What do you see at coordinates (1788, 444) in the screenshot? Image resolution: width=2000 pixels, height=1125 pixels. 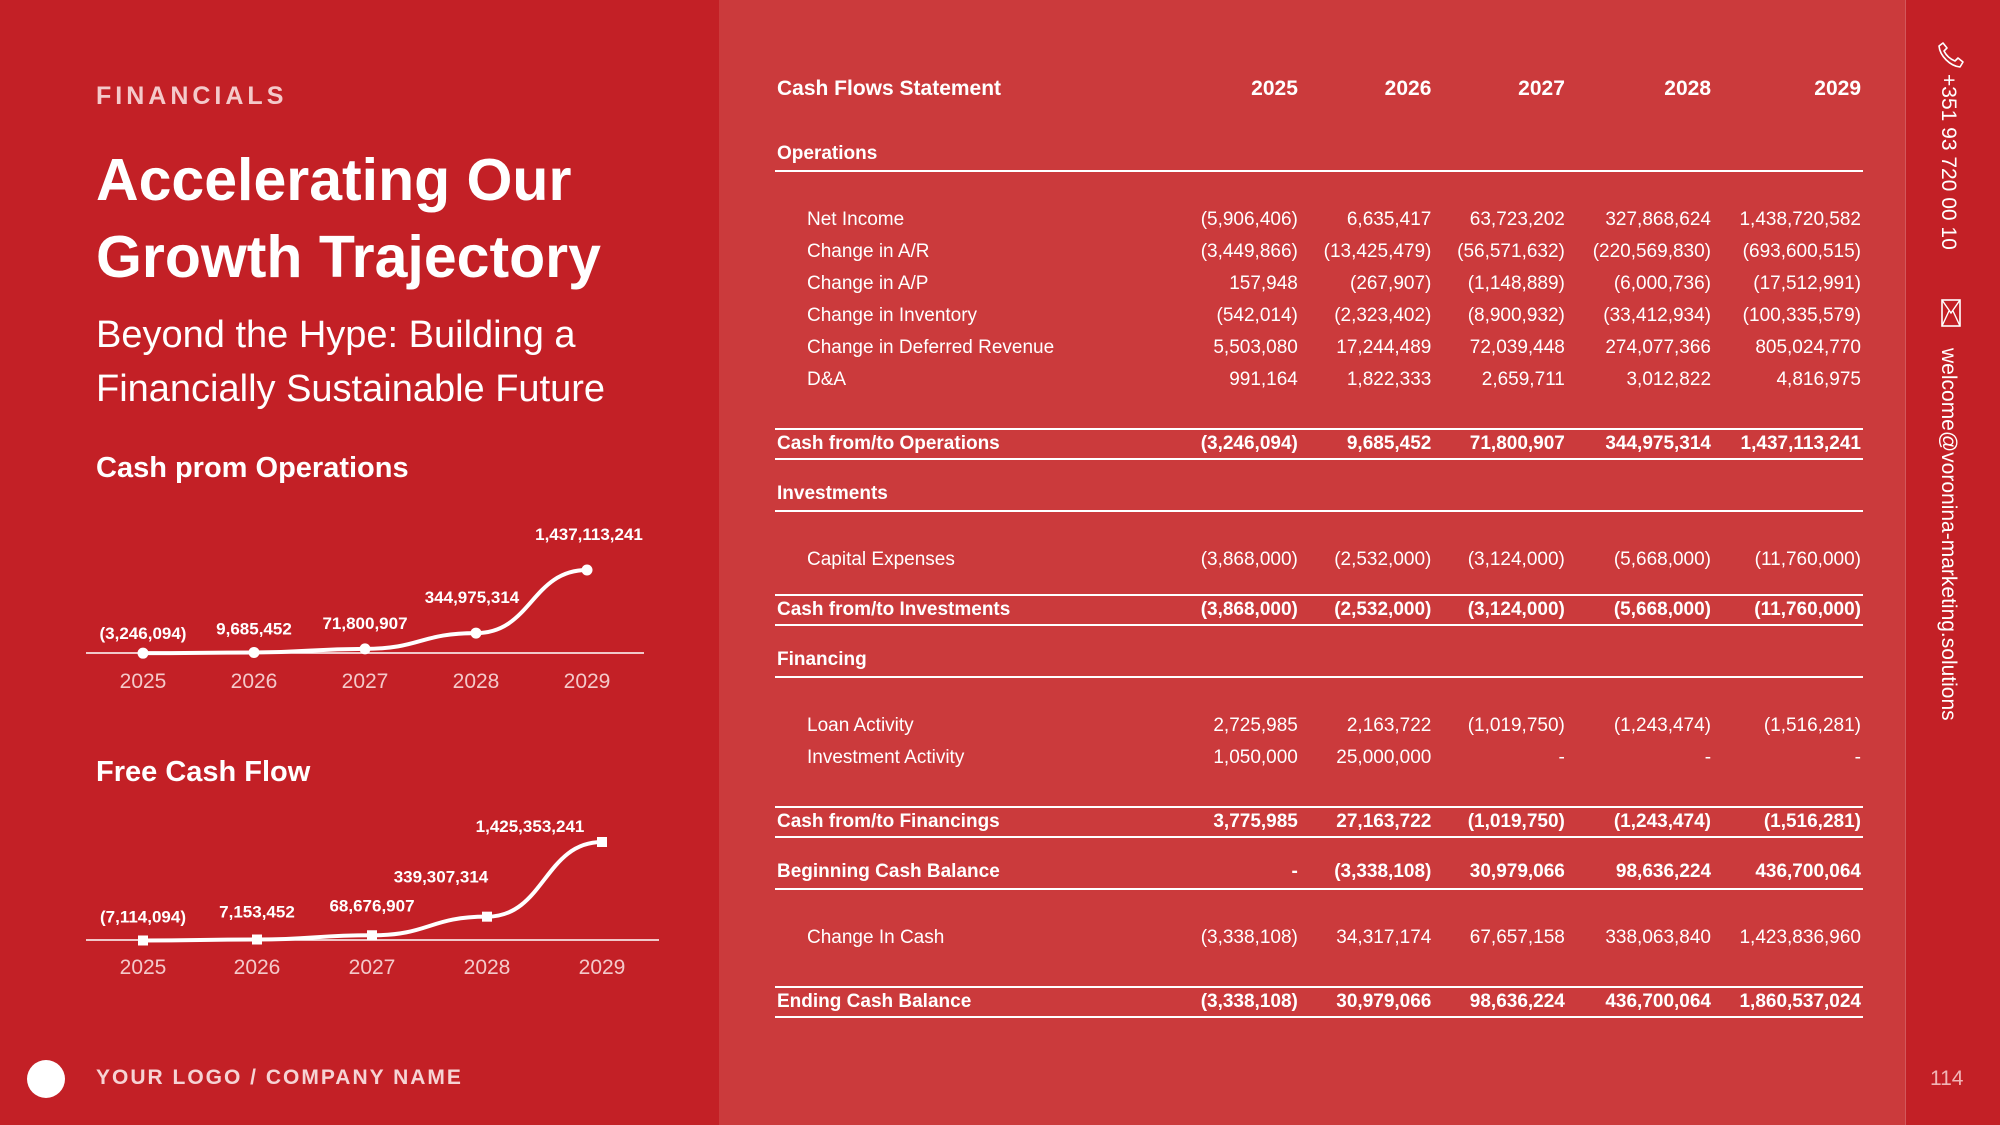 I see `row-value: 1,437,113,241` at bounding box center [1788, 444].